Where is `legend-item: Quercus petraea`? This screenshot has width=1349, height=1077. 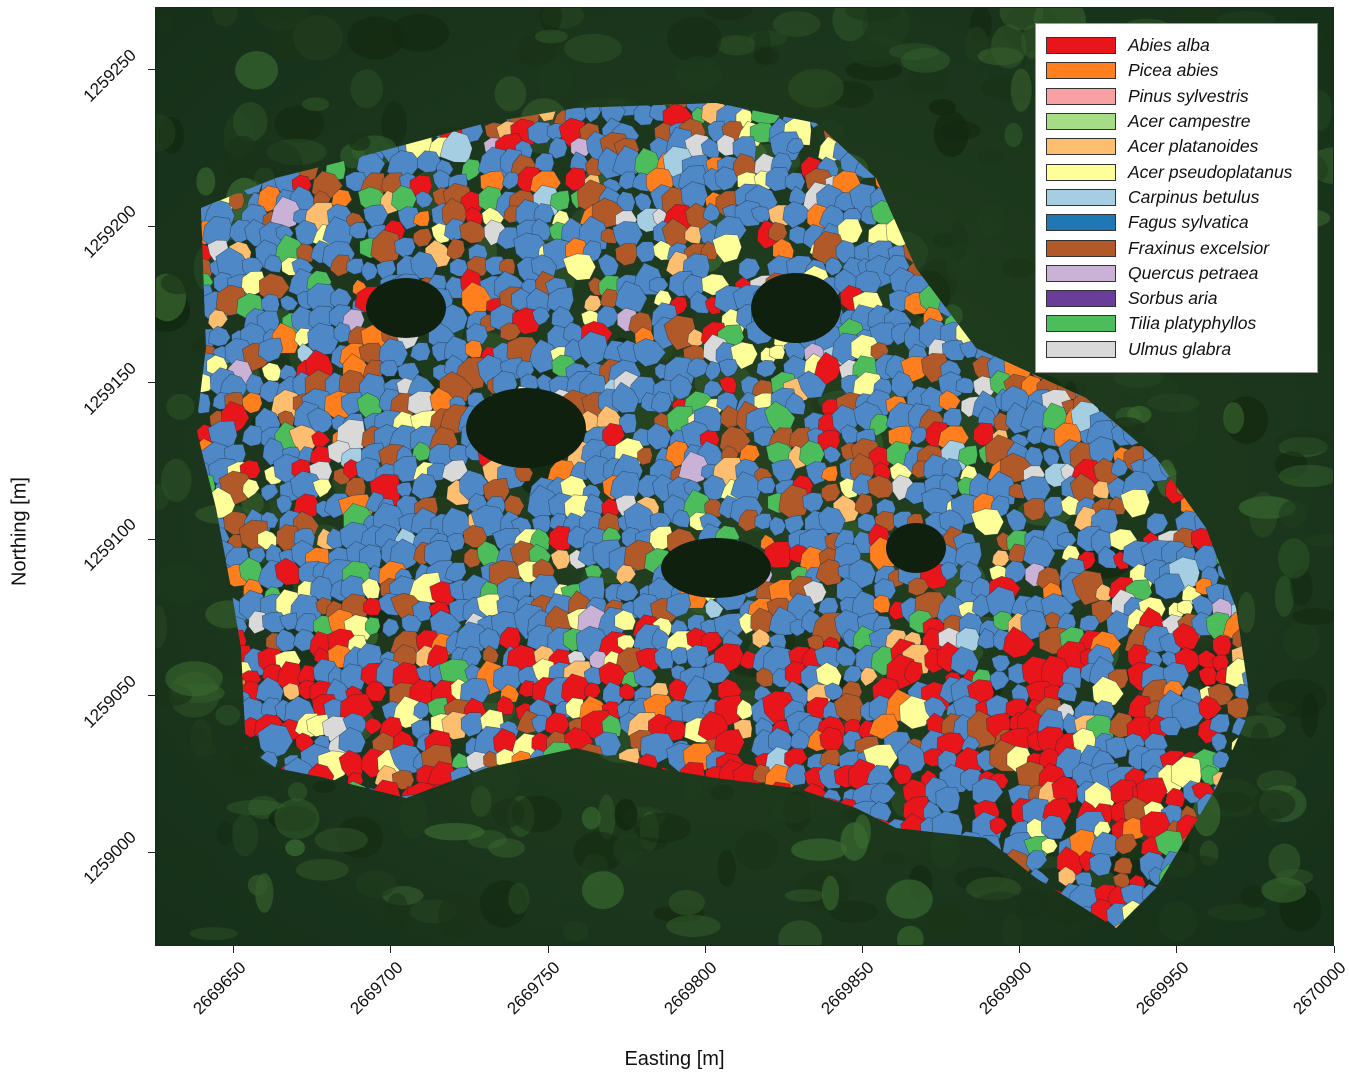
legend-item: Quercus petraea is located at coordinates (1181, 273).